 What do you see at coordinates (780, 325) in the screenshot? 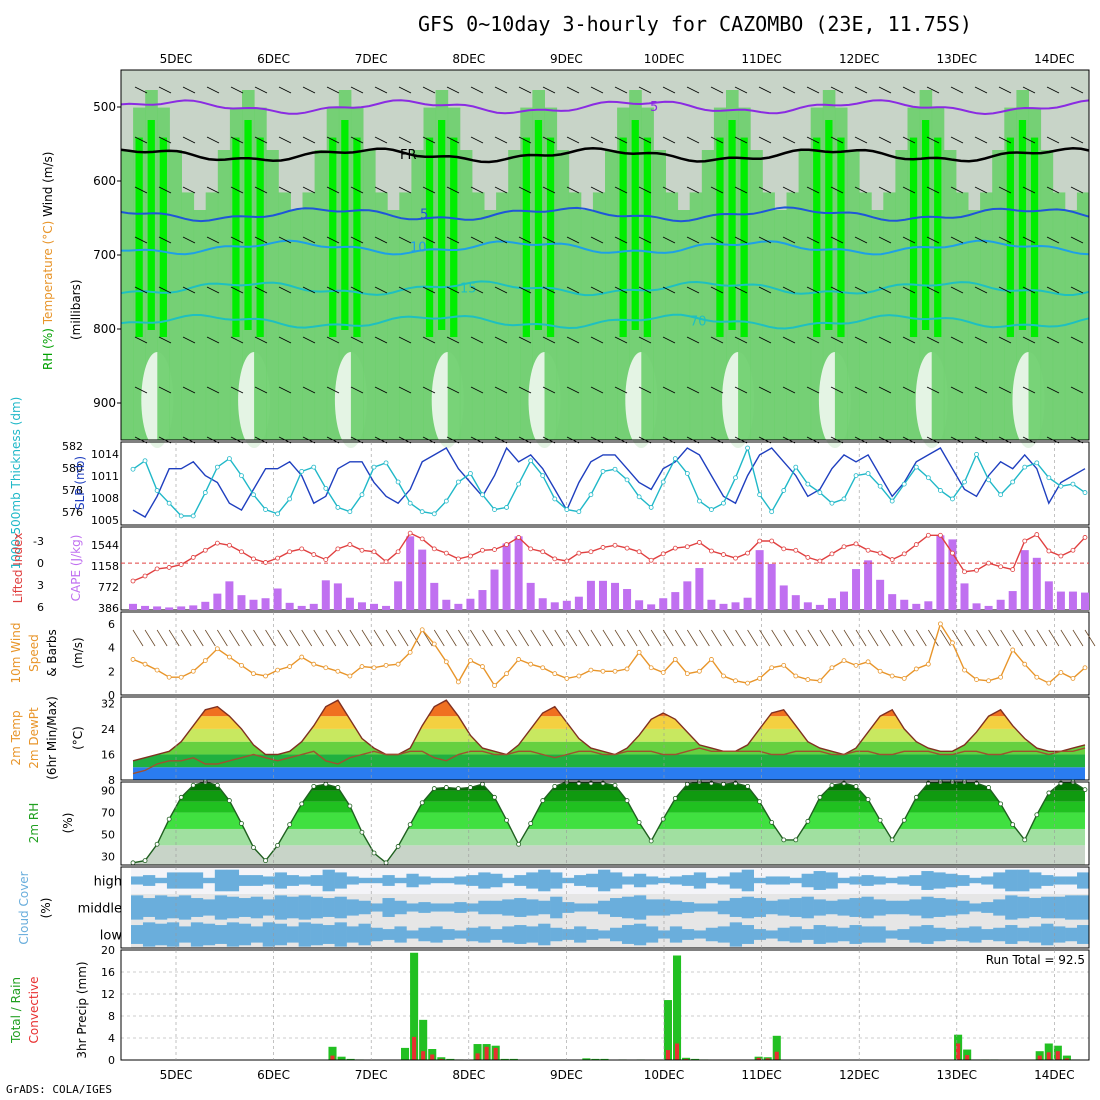
I see `rh-column` at bounding box center [780, 325].